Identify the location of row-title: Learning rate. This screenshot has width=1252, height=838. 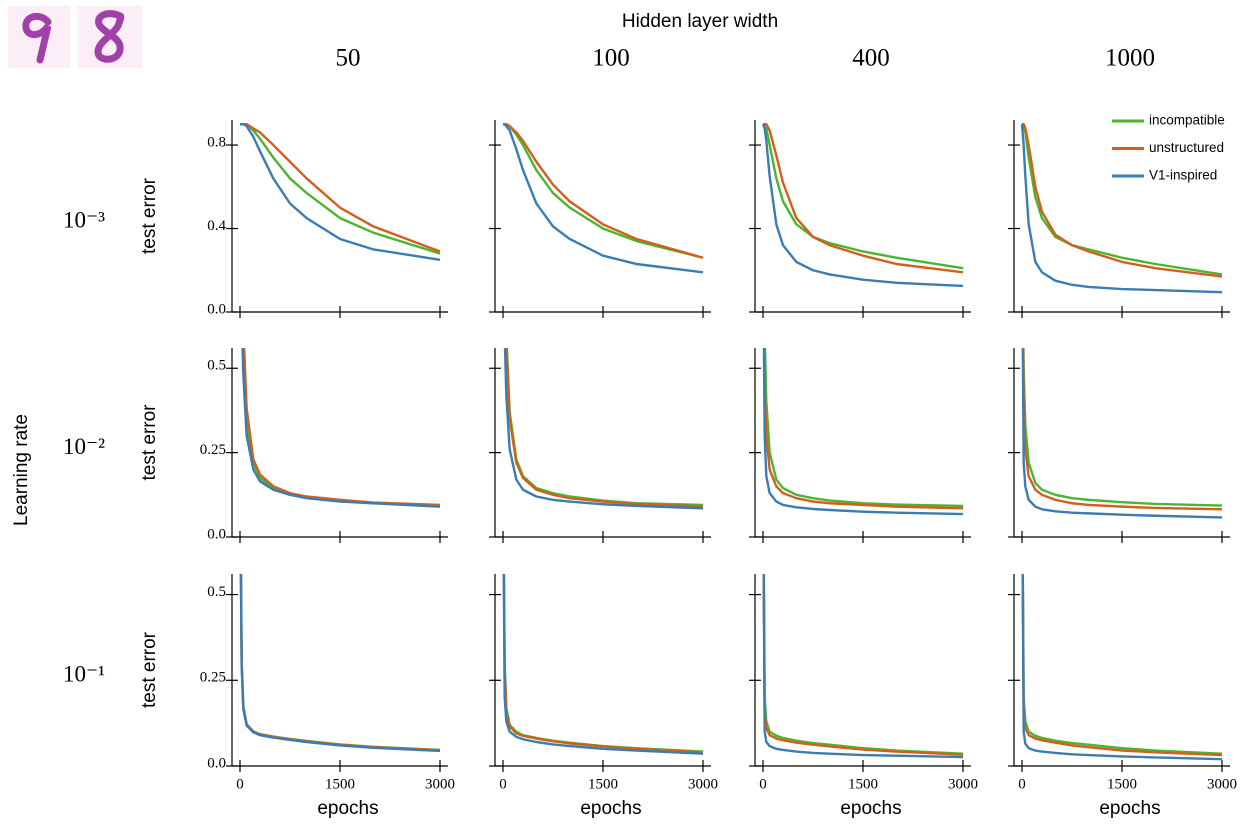
(21, 470).